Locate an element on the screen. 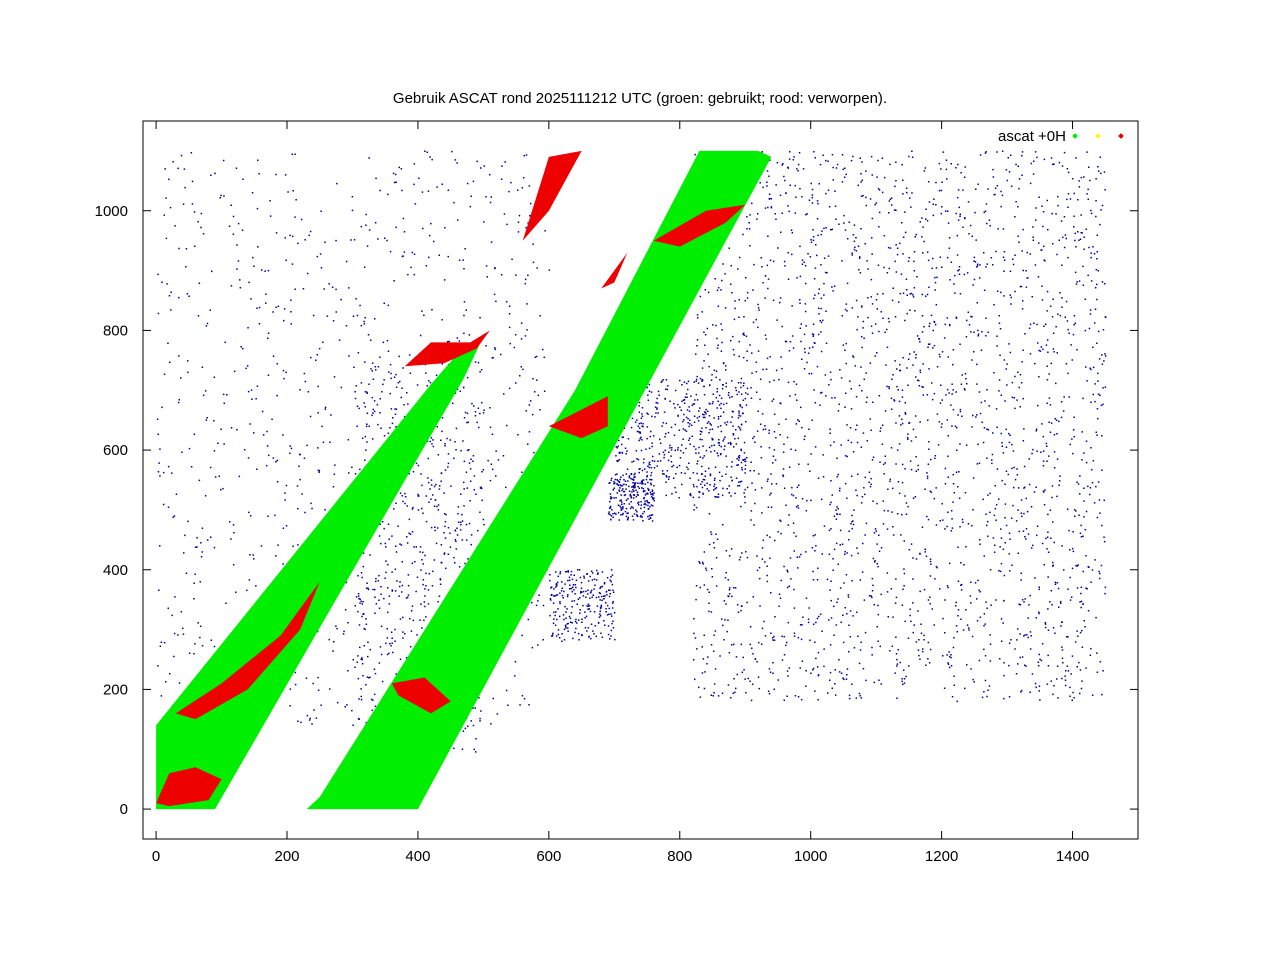 The height and width of the screenshot is (960, 1280). x-tick-label-800: 800 is located at coordinates (679, 856).